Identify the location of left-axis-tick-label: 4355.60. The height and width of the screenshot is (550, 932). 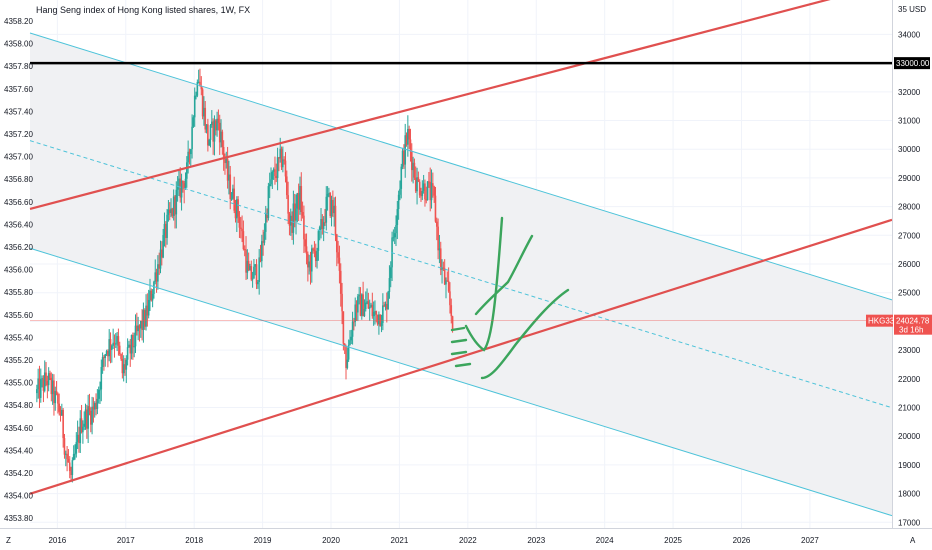
(18, 315).